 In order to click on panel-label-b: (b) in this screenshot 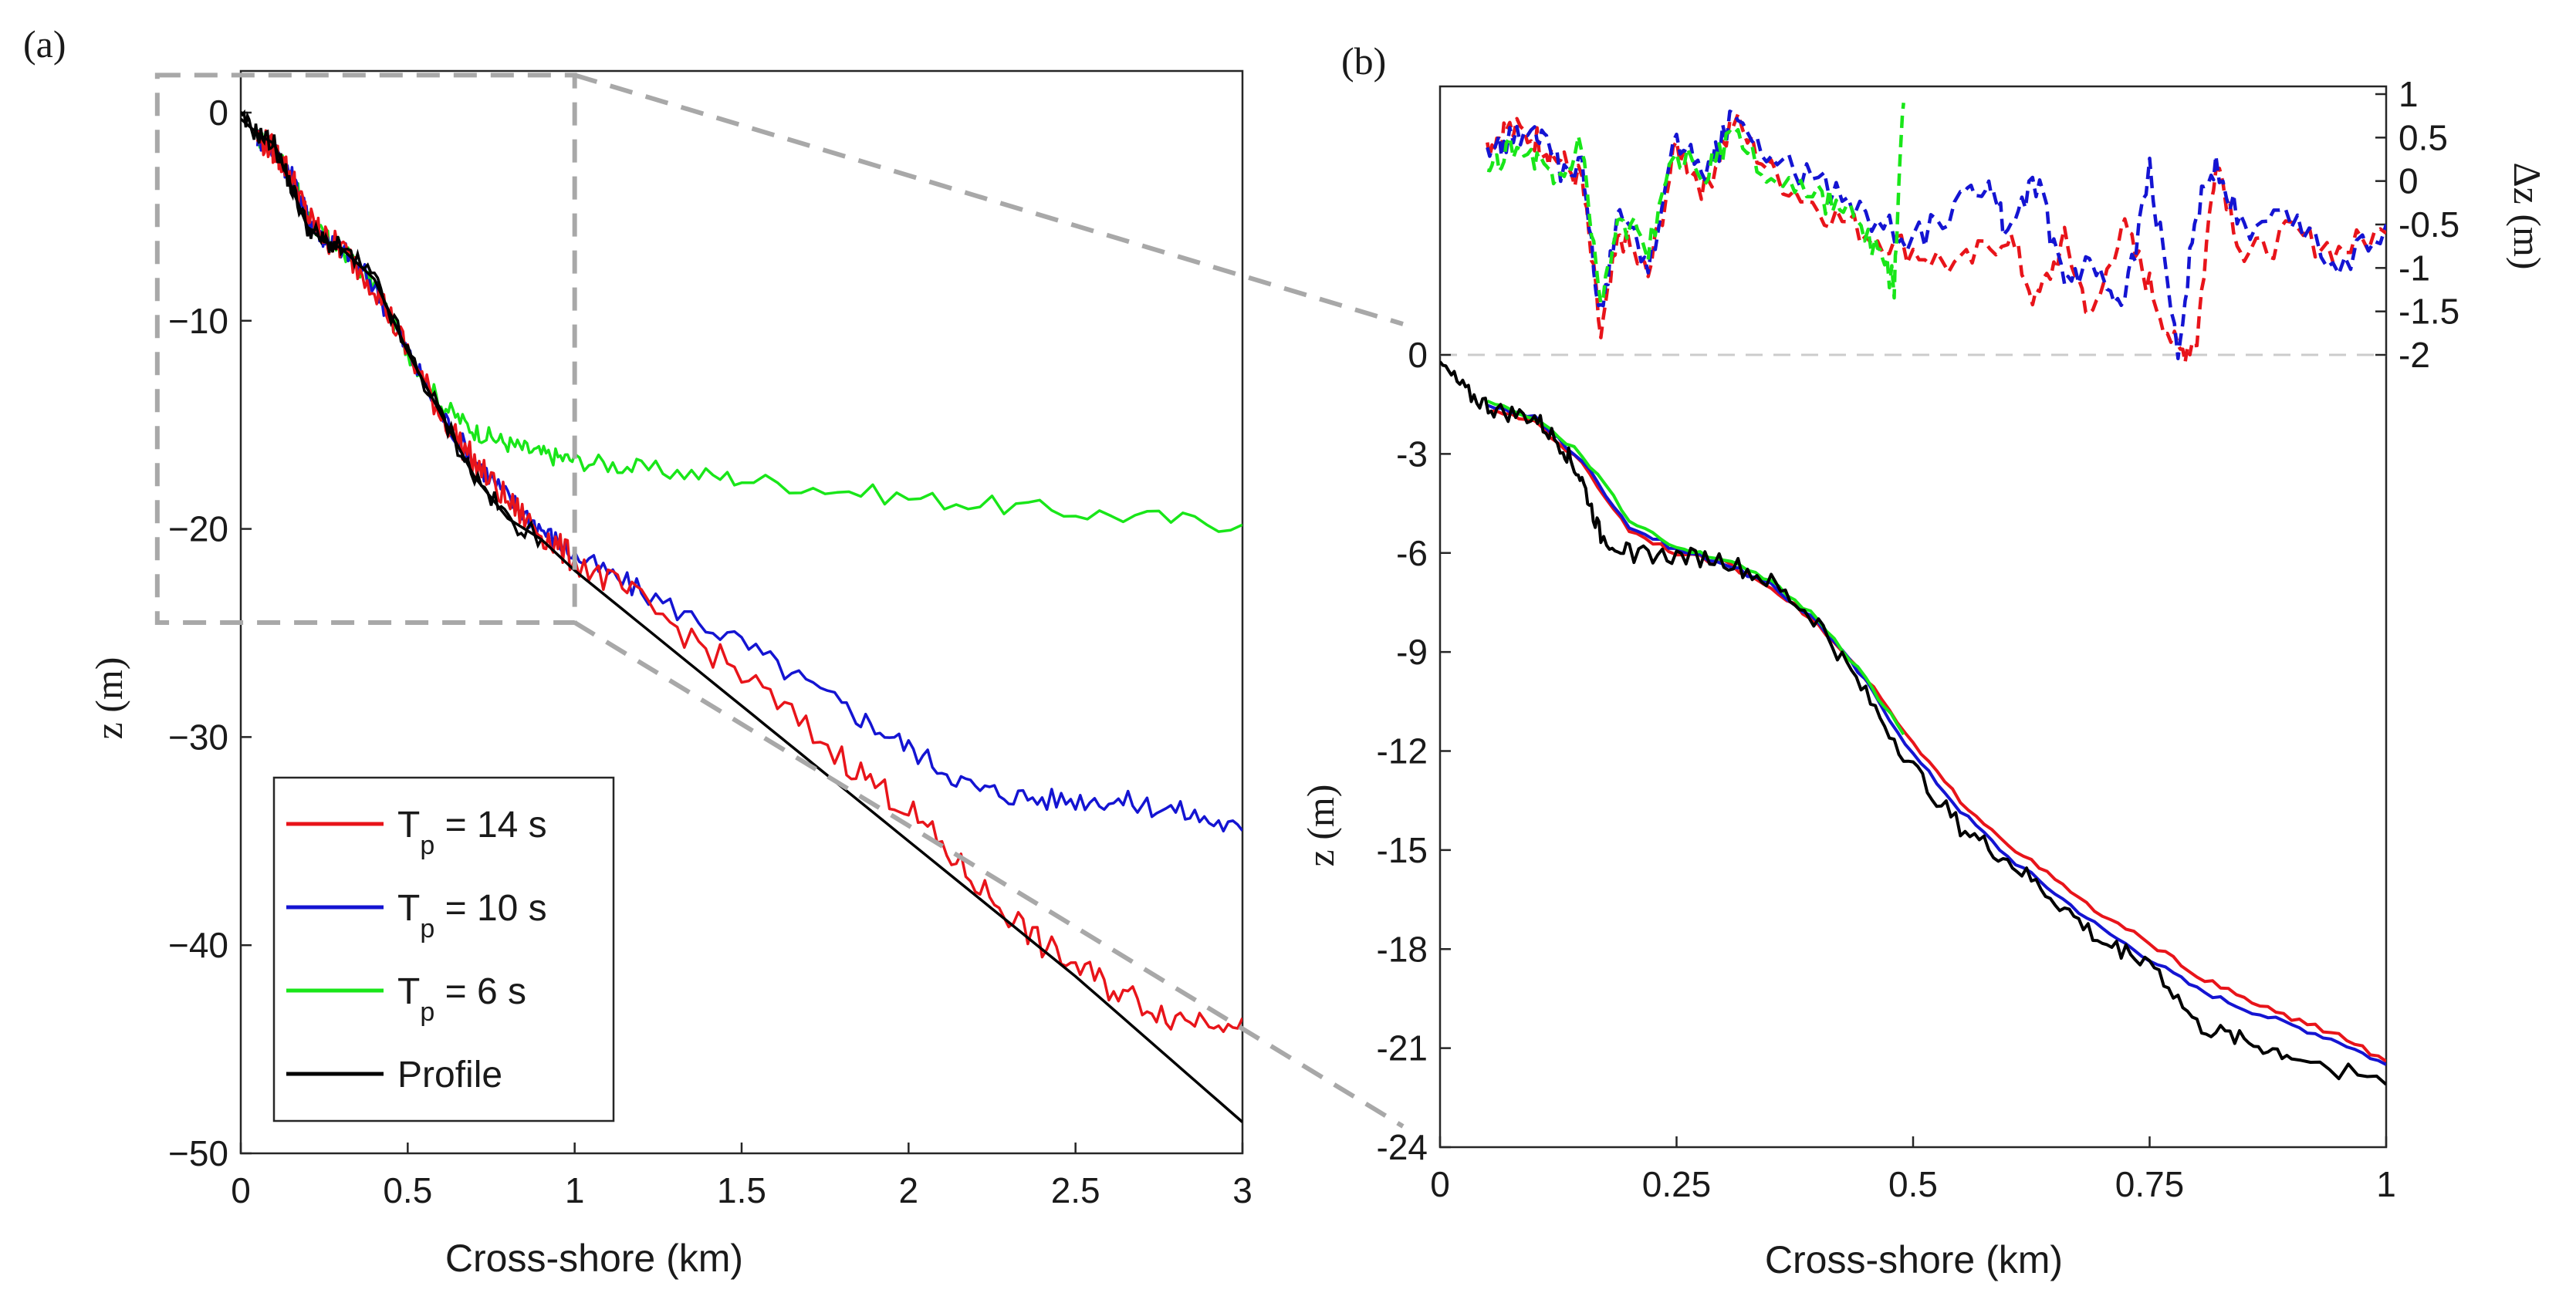, I will do `click(1363, 61)`.